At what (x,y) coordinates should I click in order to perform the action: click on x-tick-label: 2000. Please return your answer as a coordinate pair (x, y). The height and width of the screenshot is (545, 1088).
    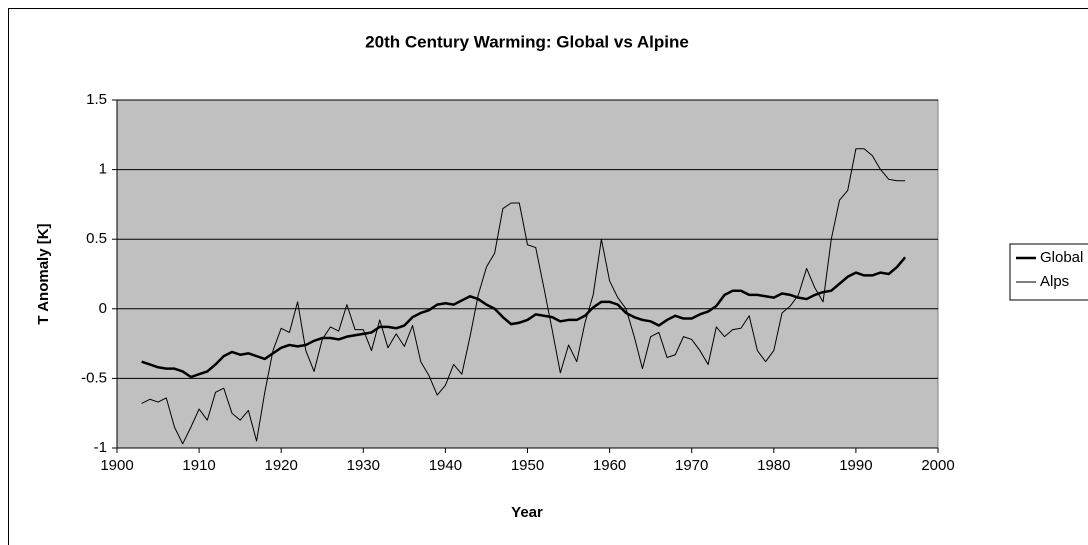
    Looking at the image, I should click on (937, 465).